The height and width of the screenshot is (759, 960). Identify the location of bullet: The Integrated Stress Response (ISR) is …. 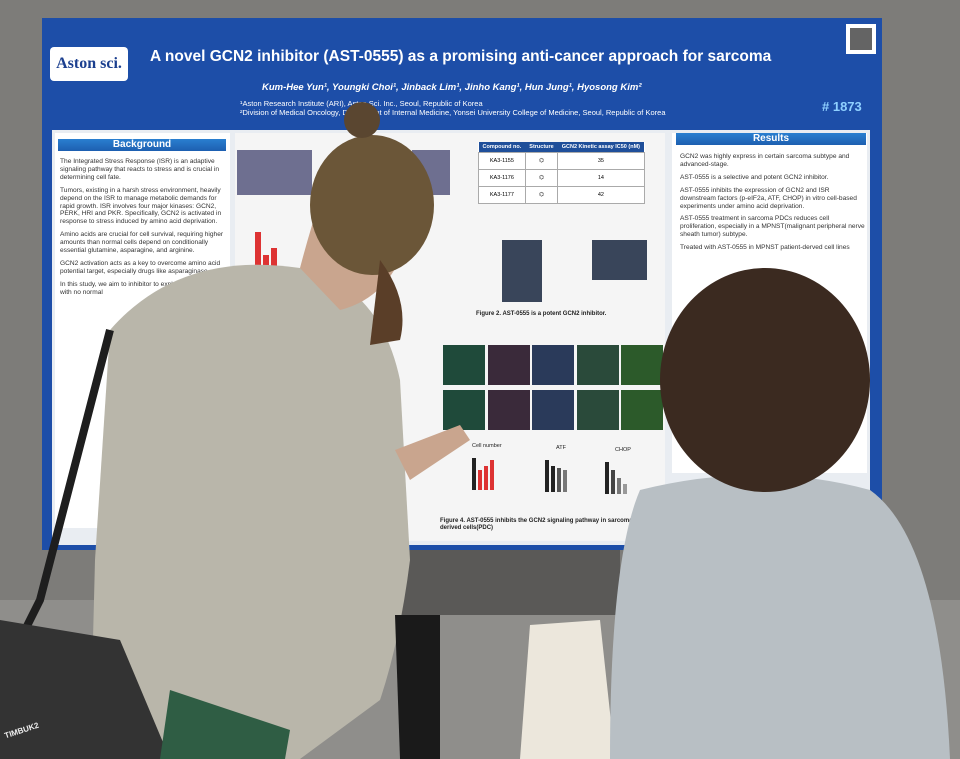
(140, 169).